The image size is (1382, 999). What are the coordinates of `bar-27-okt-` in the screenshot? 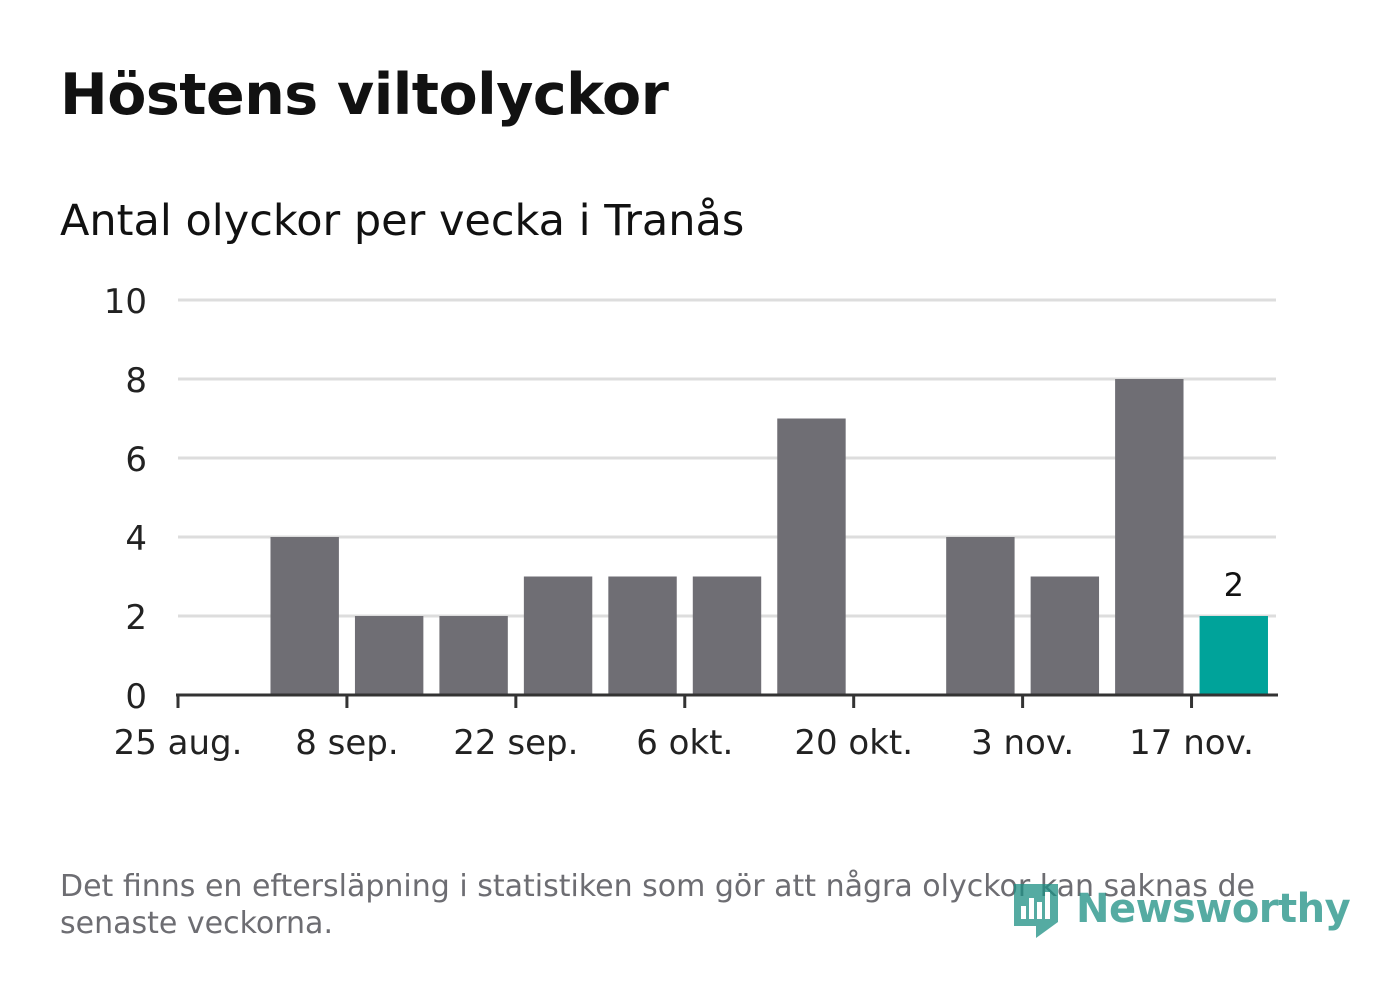 It's located at (980, 616).